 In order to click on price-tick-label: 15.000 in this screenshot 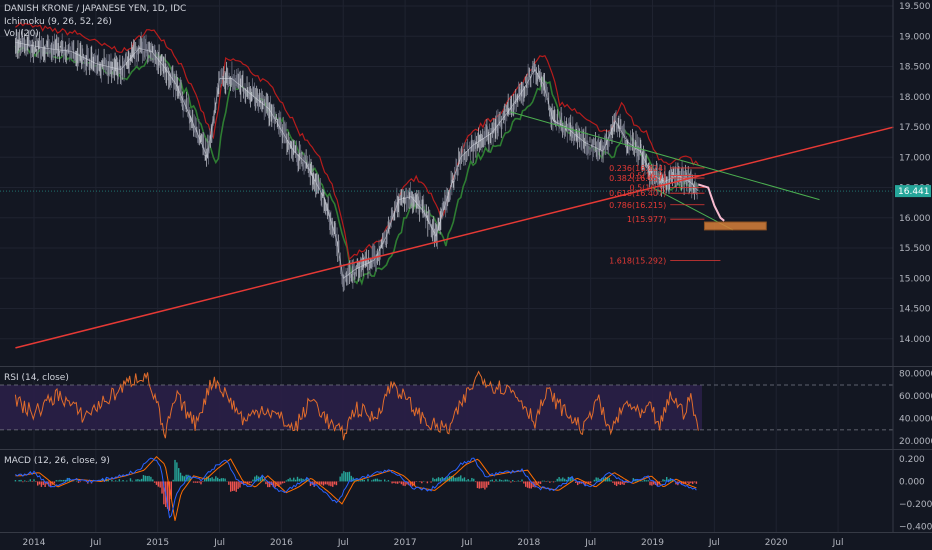, I will do `click(915, 279)`.